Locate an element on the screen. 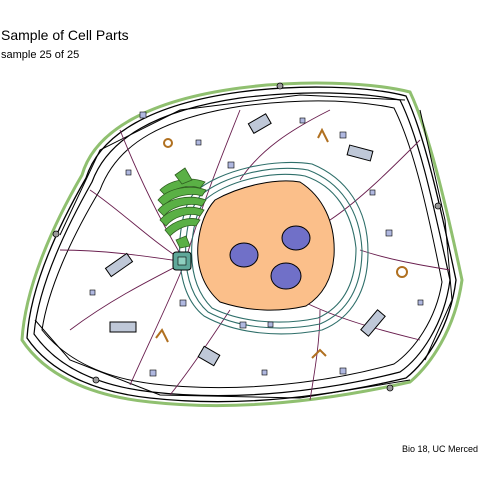 The width and height of the screenshot is (480, 480). figure-title: Sample of Cell Parts is located at coordinates (65, 35).